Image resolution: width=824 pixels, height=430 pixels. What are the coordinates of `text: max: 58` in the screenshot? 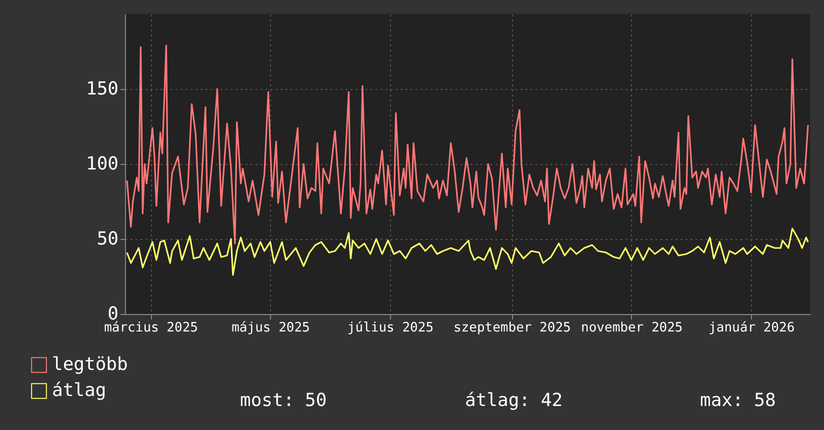 It's located at (738, 400).